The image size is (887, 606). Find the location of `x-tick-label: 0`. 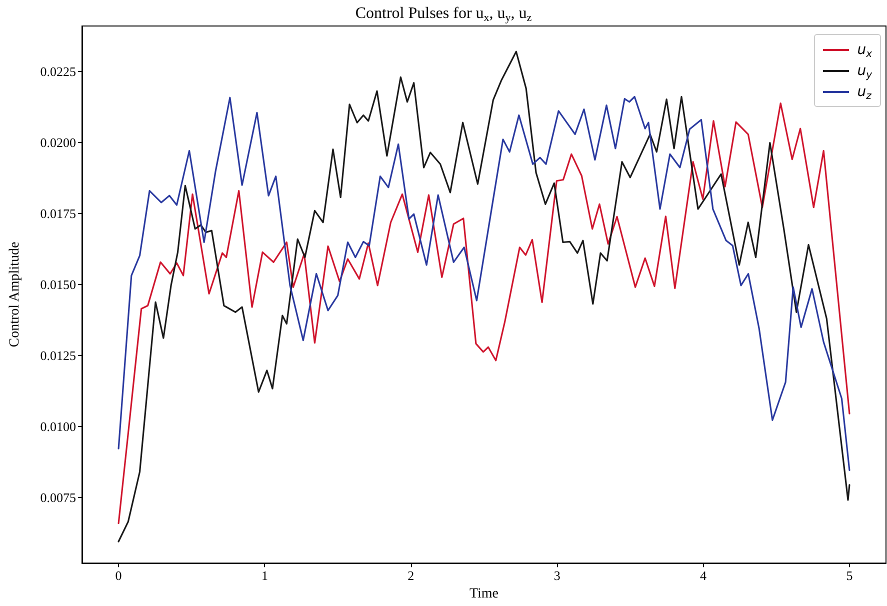

x-tick-label: 0 is located at coordinates (118, 576).